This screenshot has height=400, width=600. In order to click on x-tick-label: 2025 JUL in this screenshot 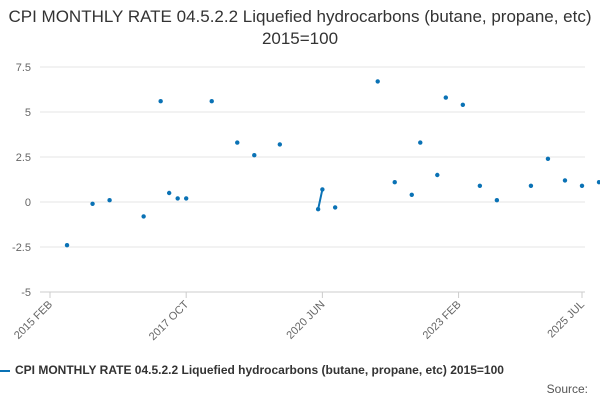, I will do `click(566, 320)`.